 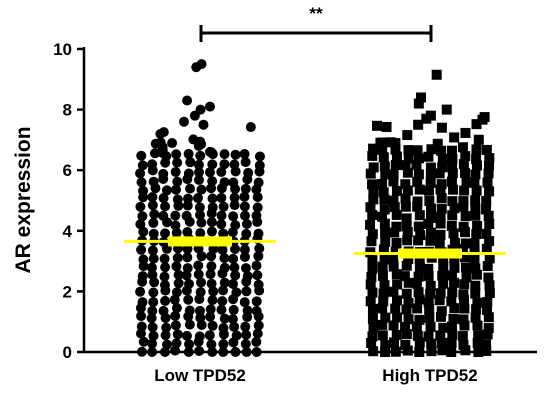 I want to click on y-ticks-layer: 0 2 4 6 8 10, so click(x=68, y=201).